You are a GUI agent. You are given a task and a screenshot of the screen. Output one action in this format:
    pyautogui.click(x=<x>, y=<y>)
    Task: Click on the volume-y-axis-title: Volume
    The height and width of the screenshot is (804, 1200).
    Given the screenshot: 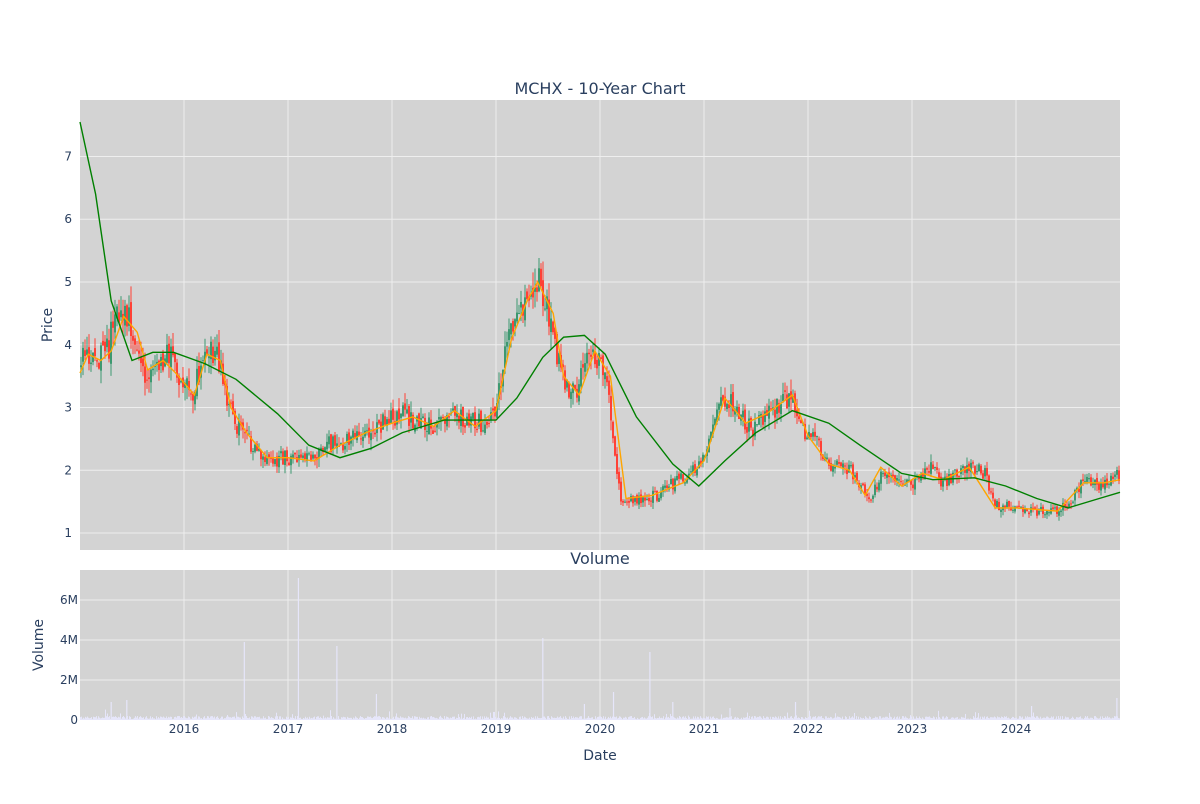 What is the action you would take?
    pyautogui.click(x=39, y=645)
    